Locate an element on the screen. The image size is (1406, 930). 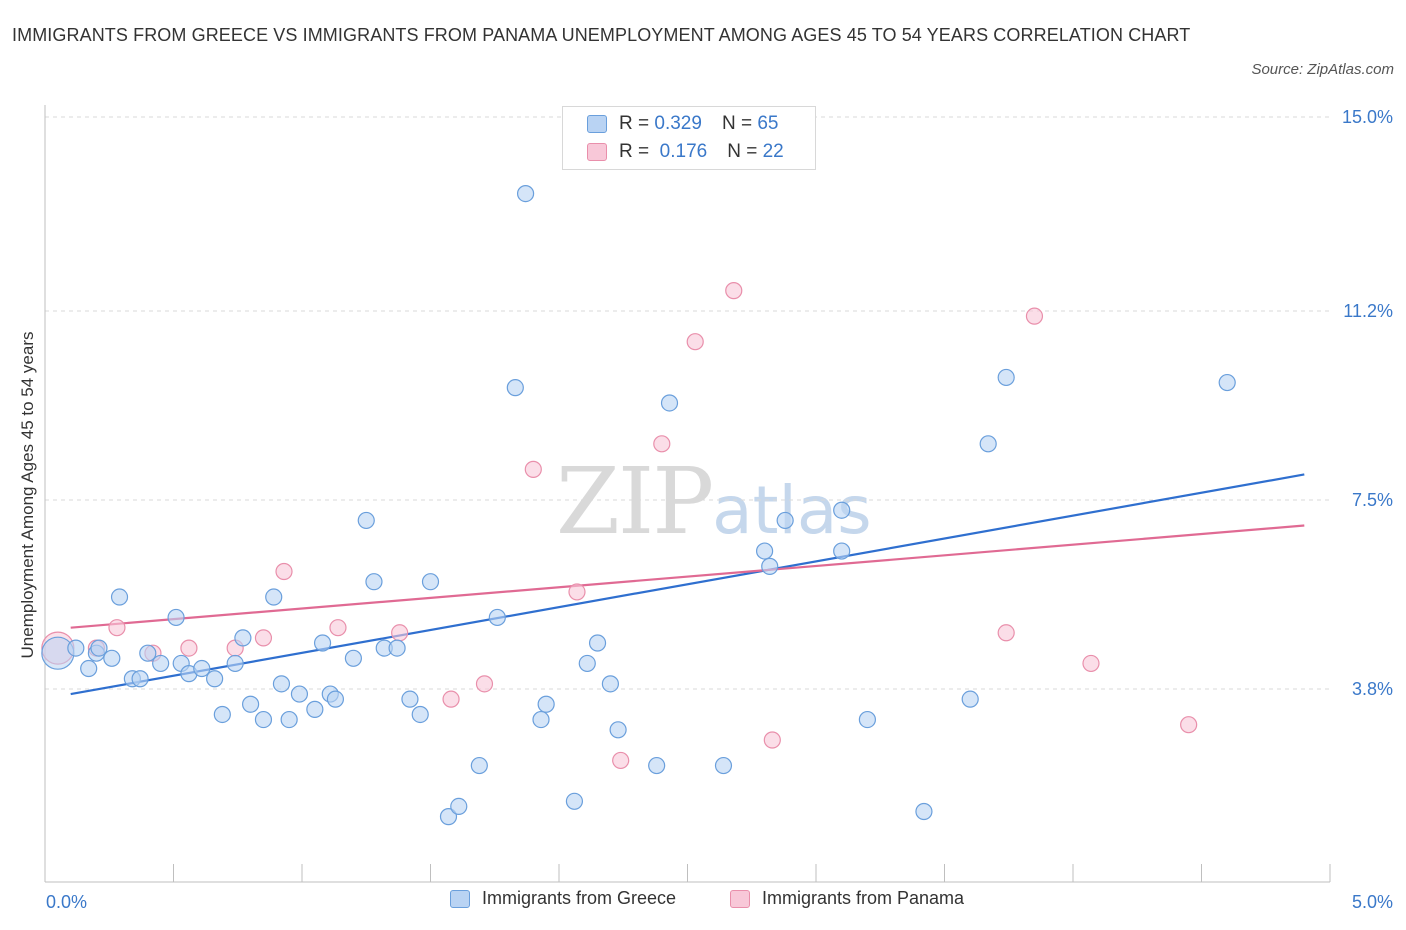
x-tick-label: 0.0% is located at coordinates (66, 902).